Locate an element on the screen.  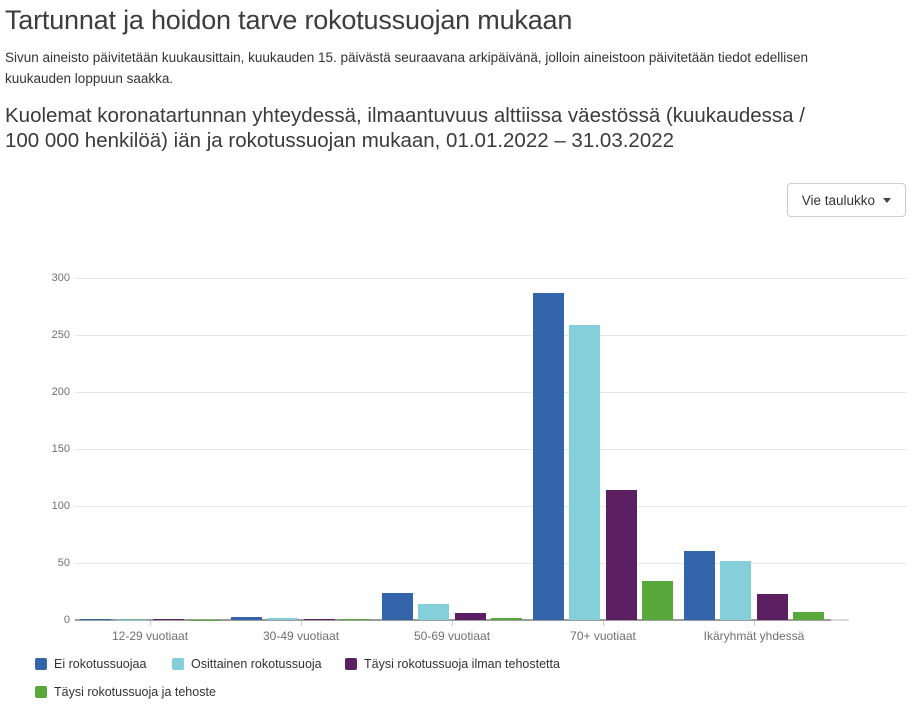
legend-row: Täysi rokotussuoja ja tehoste is located at coordinates (465, 692).